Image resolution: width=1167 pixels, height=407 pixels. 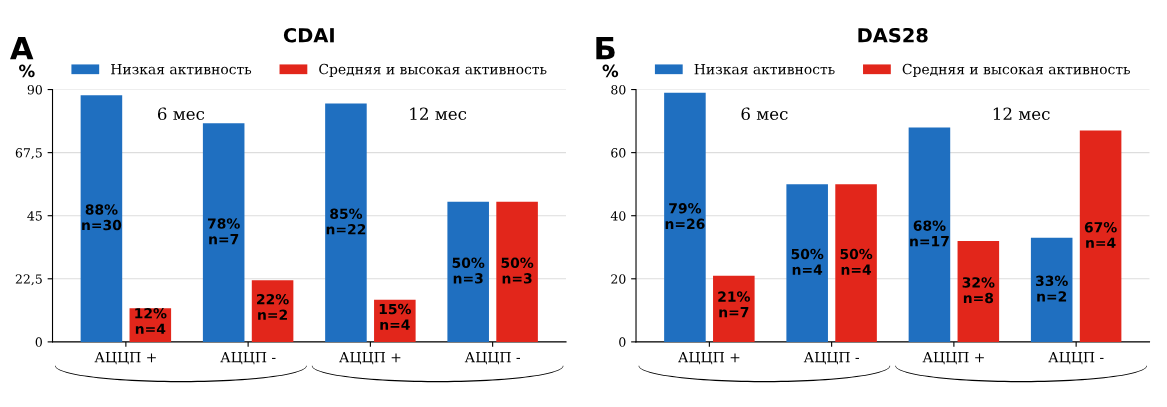 I want to click on data-label: 67% n=4, so click(x=1100, y=234).